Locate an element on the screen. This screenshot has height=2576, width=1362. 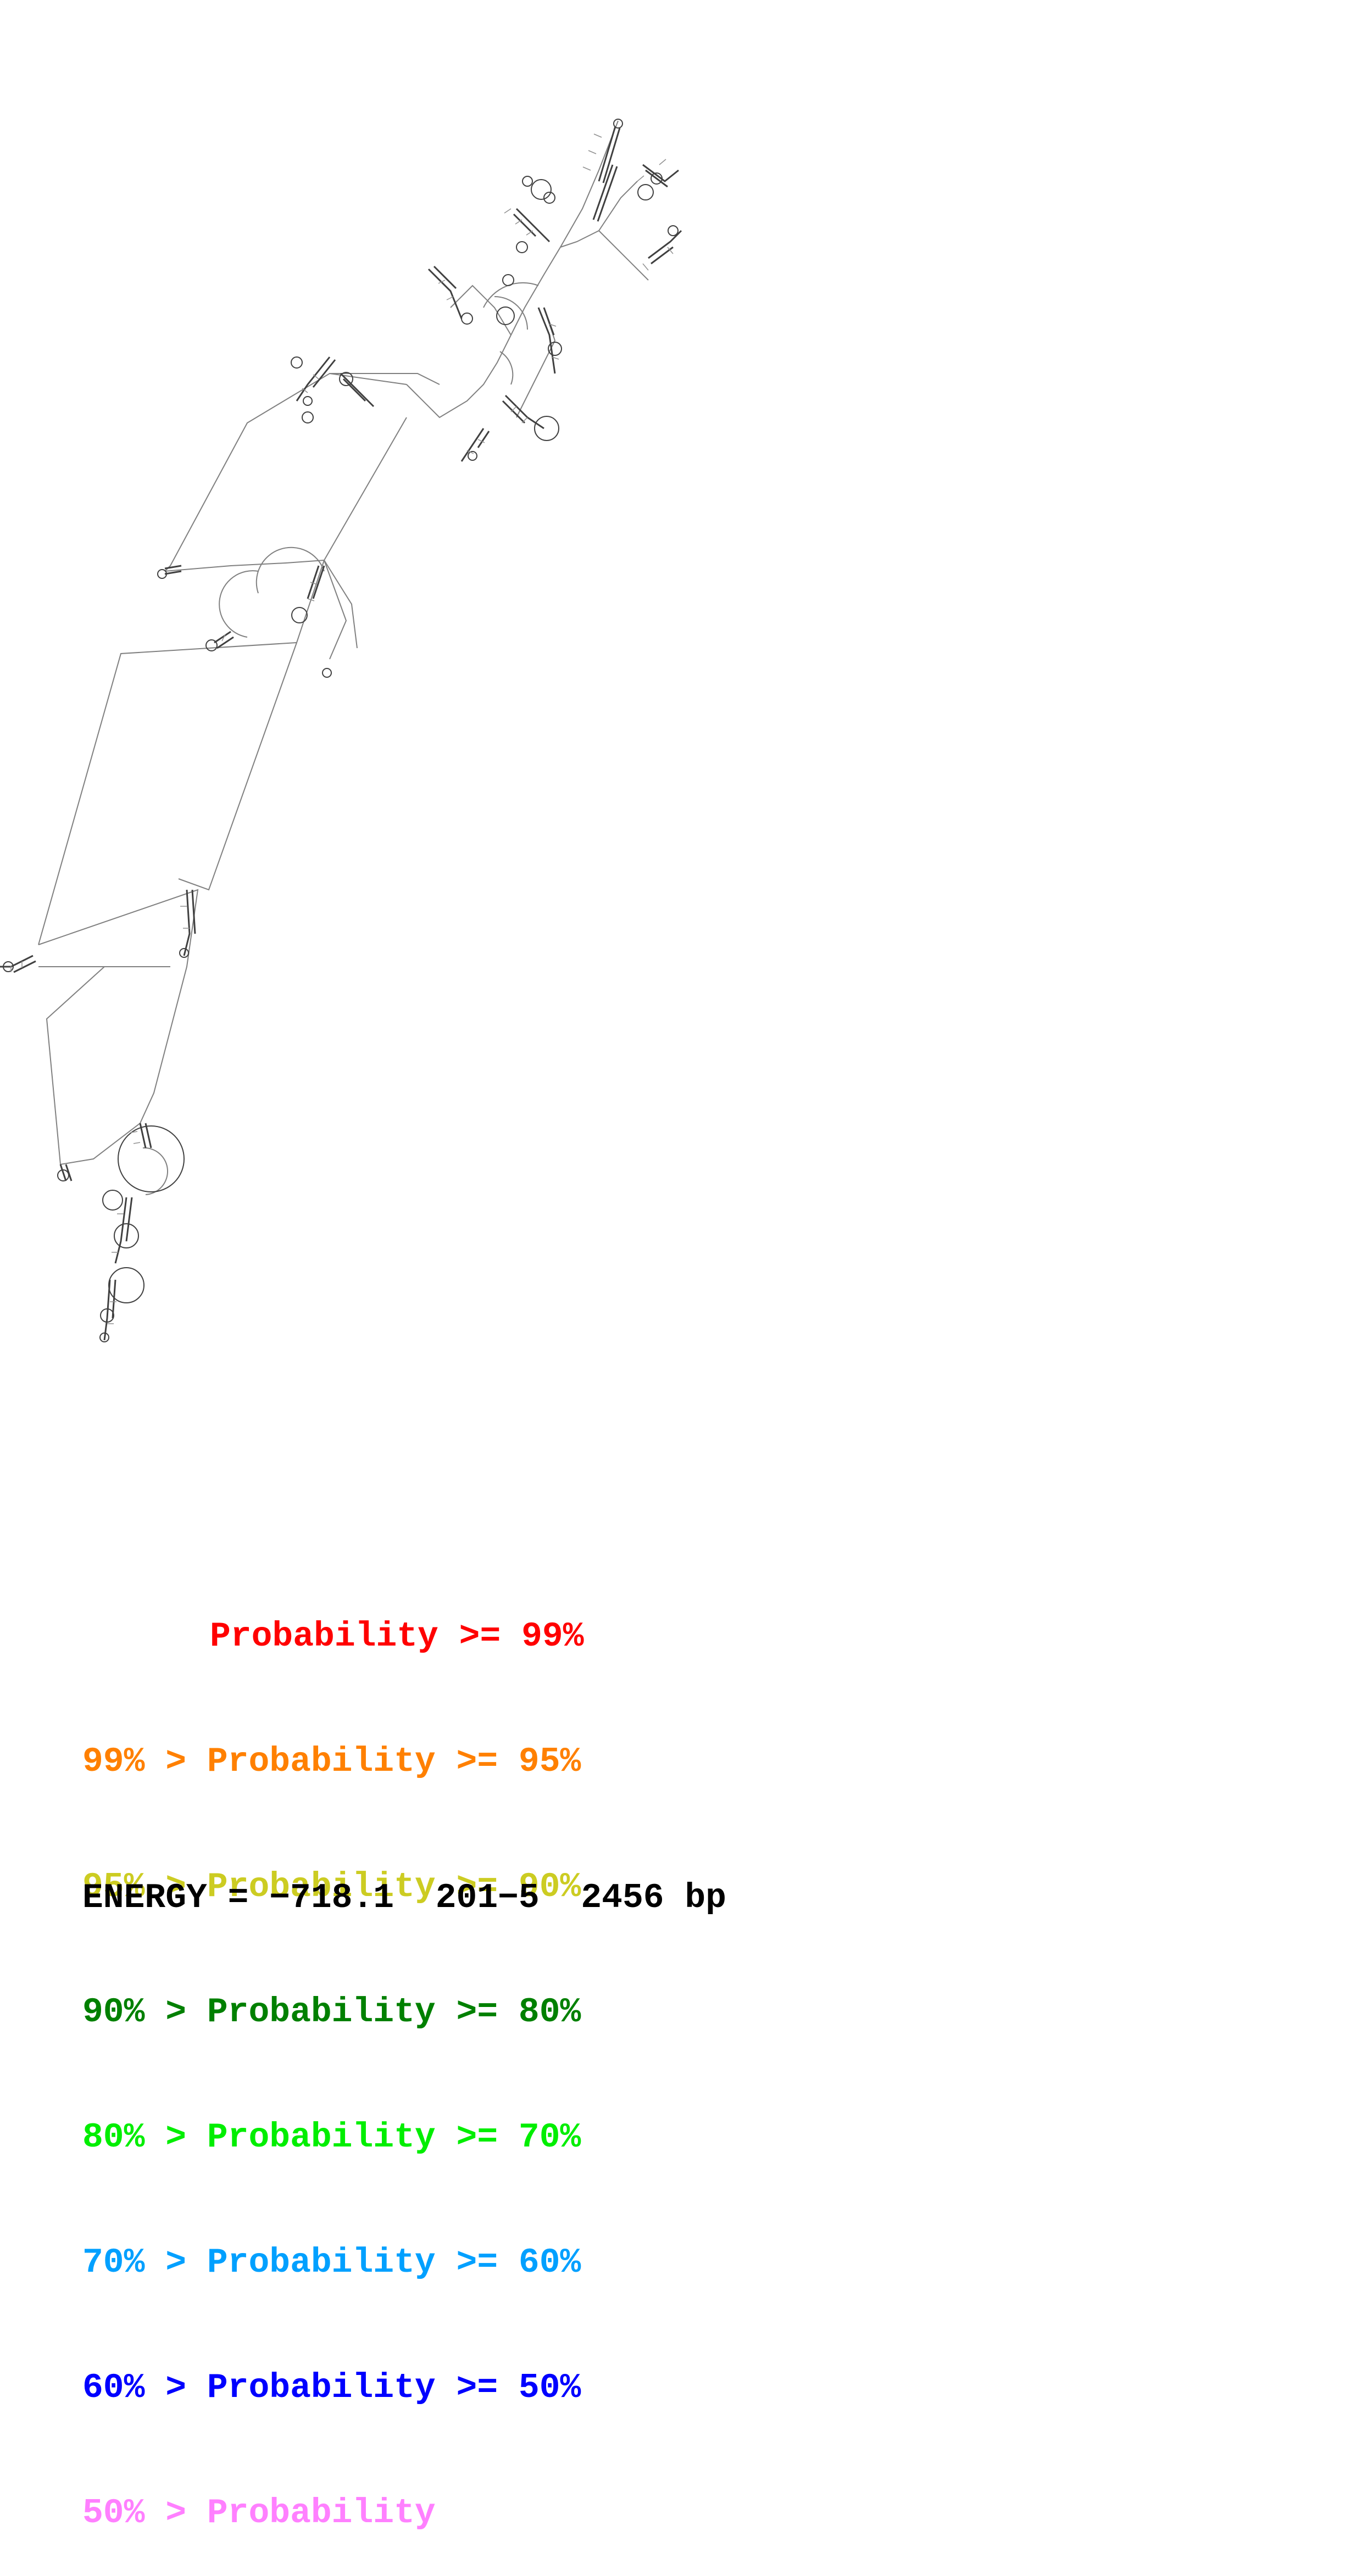
legend-prefix: 99% > is located at coordinates (145, 1761).